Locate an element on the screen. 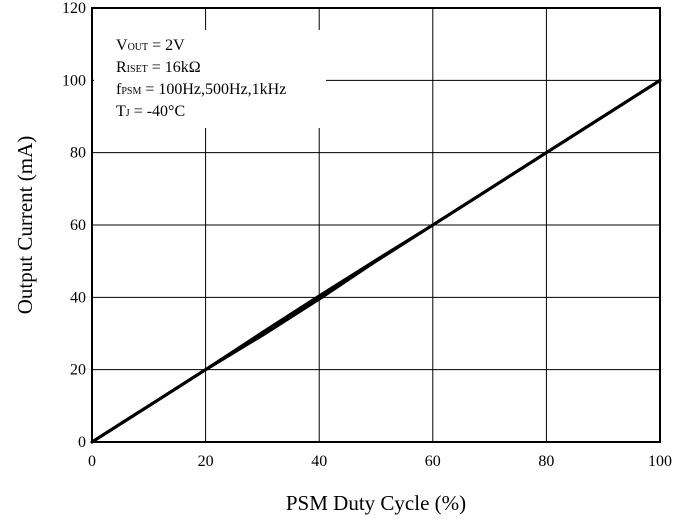 The image size is (683, 526). condition-value: = 100Hz,500Hz,1kHz is located at coordinates (213, 89).